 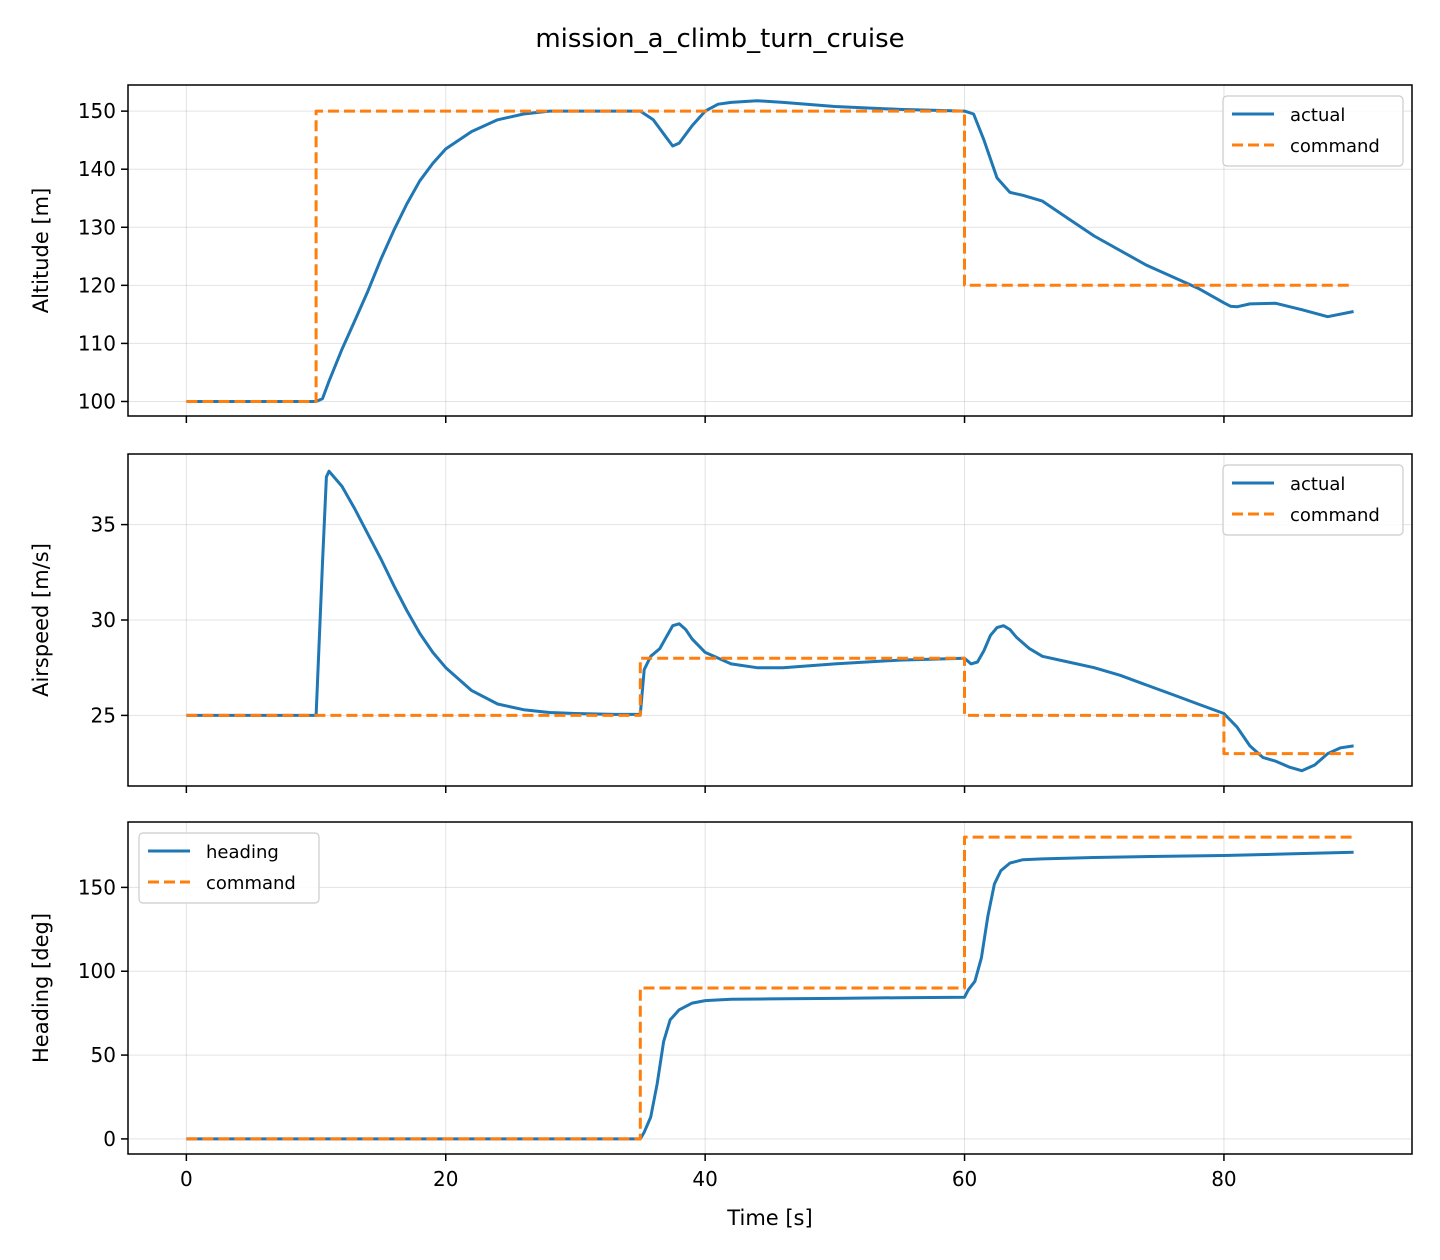 What do you see at coordinates (445, 1179) in the screenshot?
I see `x-tick-label: 20` at bounding box center [445, 1179].